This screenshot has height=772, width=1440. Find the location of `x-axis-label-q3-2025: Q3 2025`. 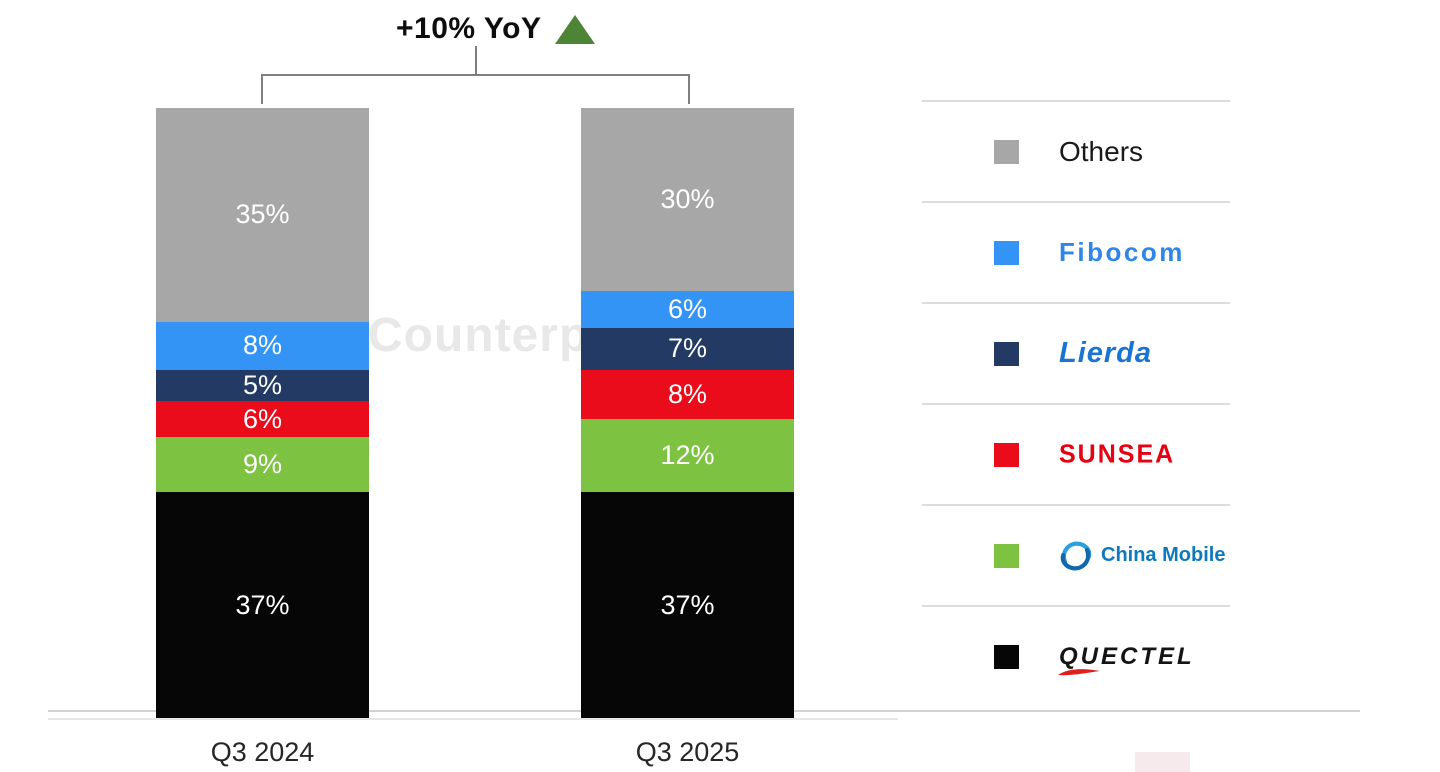

x-axis-label-q3-2025: Q3 2025 is located at coordinates (687, 752).